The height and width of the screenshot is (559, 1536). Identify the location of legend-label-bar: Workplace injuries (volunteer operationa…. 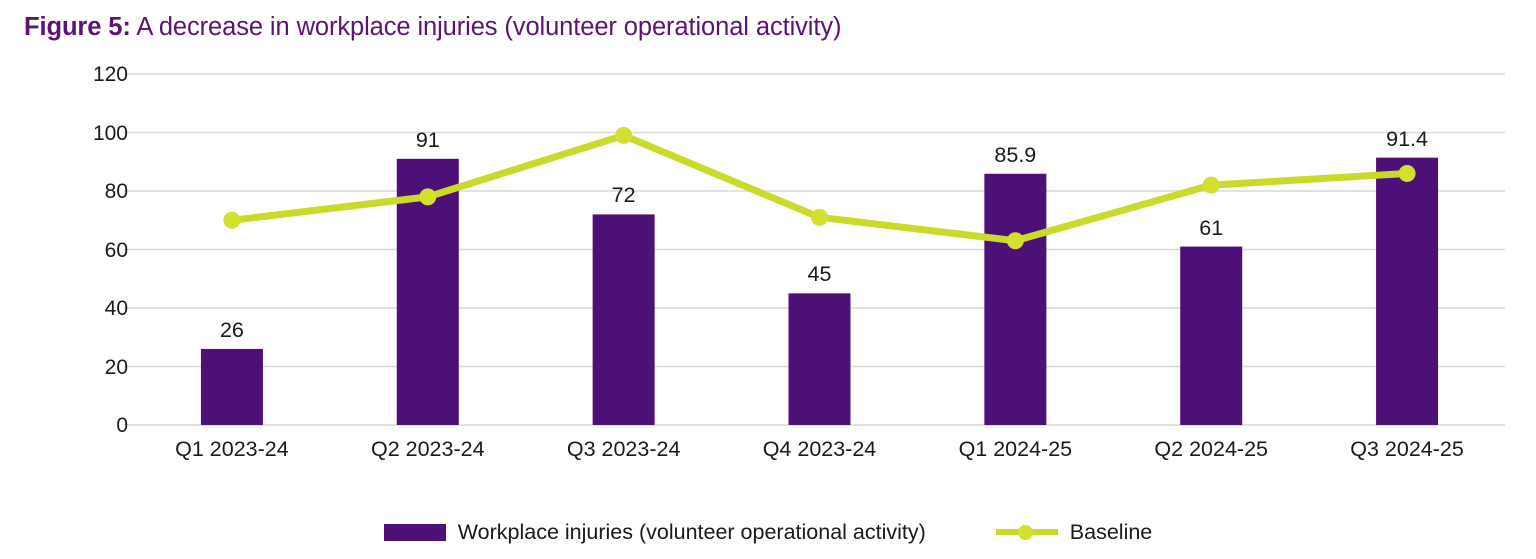
(691, 532).